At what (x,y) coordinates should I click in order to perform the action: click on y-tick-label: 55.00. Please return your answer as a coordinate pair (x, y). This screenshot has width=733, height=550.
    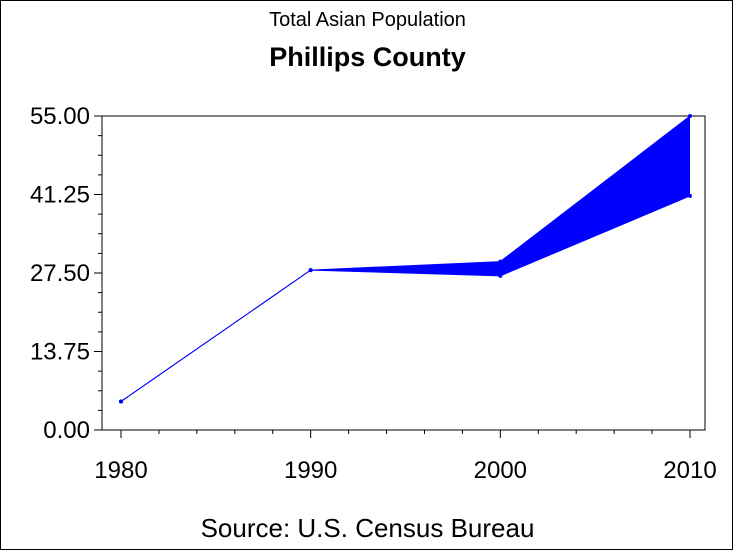
    Looking at the image, I should click on (60, 116).